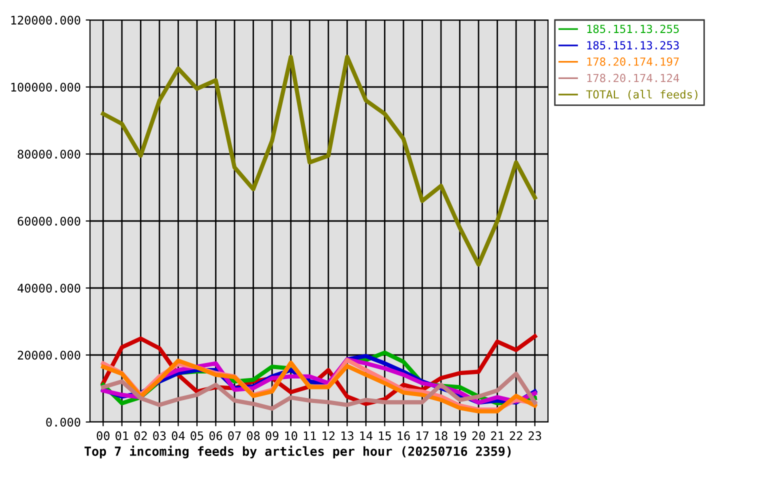 The width and height of the screenshot is (780, 480). I want to click on x-tick-label: 03, so click(159, 435).